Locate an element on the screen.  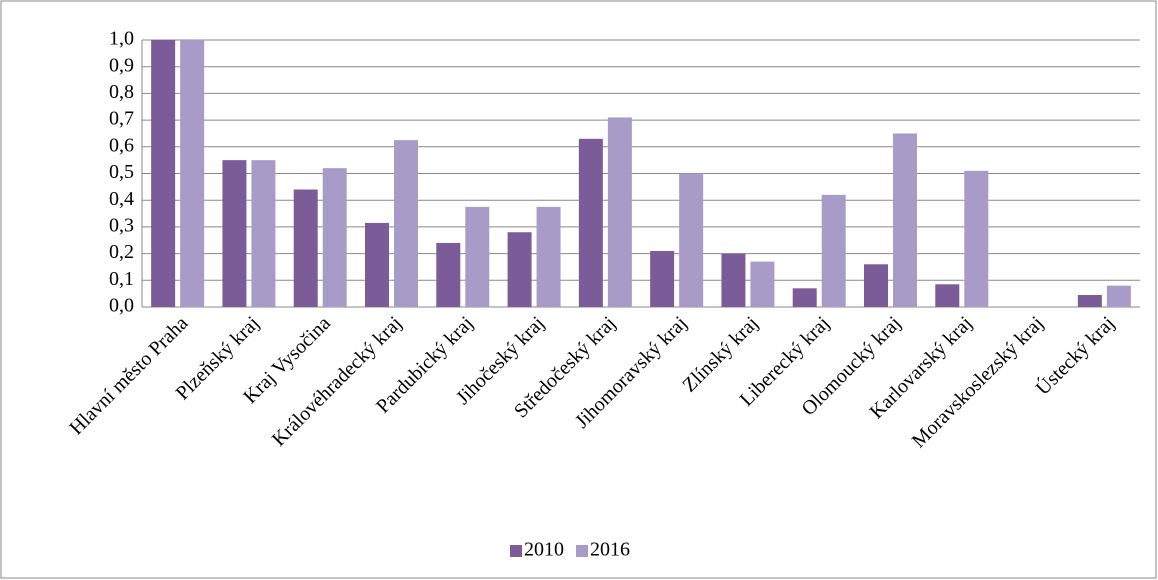
y-tick-label: 0,3 is located at coordinates (121, 225).